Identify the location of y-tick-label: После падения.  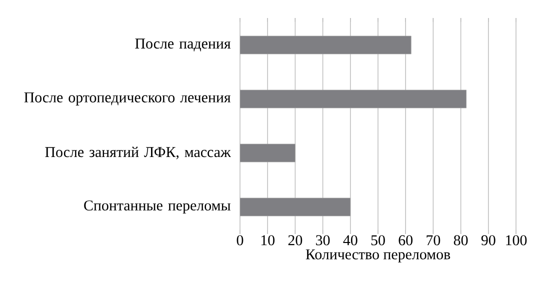
(183, 45).